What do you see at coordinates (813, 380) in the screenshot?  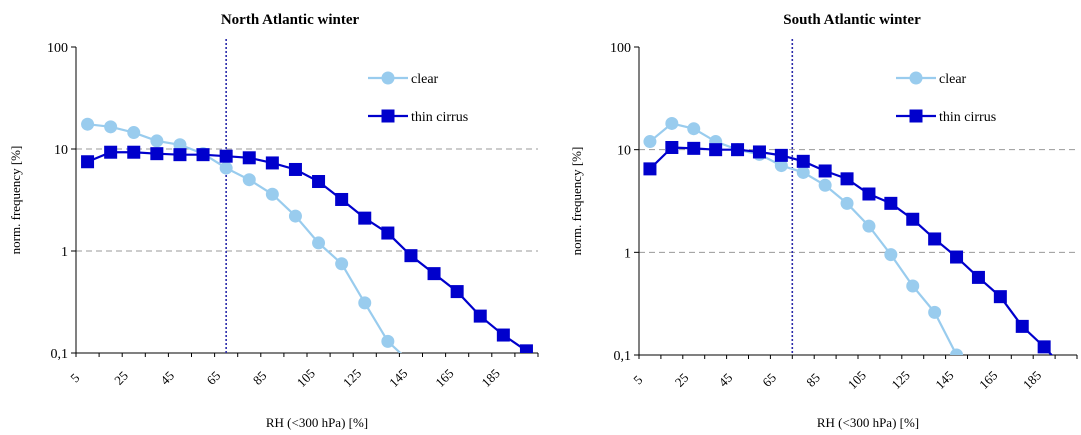 I see `x-tick-label: 85` at bounding box center [813, 380].